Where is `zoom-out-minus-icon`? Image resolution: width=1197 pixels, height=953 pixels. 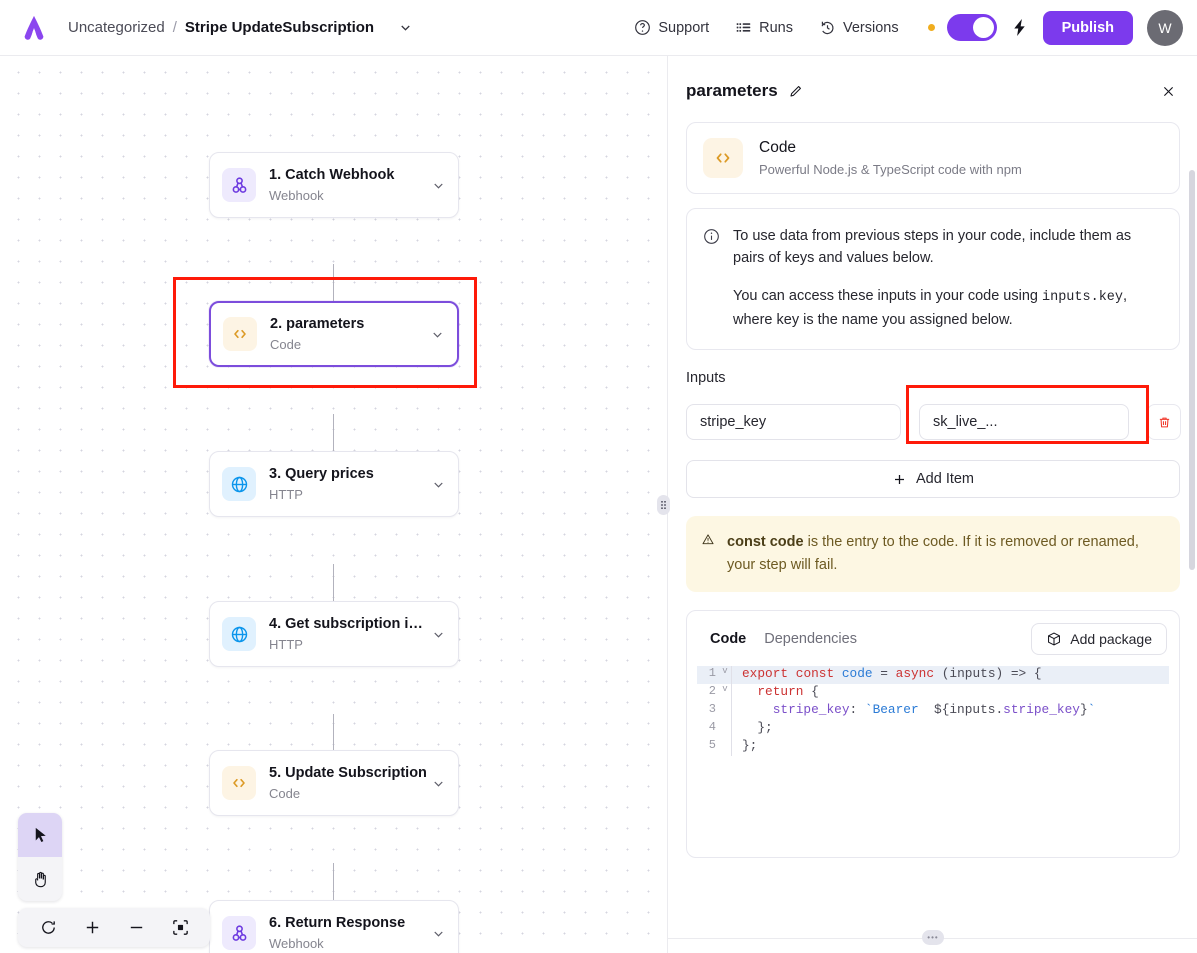
zoom-out-minus-icon is located at coordinates (136, 927).